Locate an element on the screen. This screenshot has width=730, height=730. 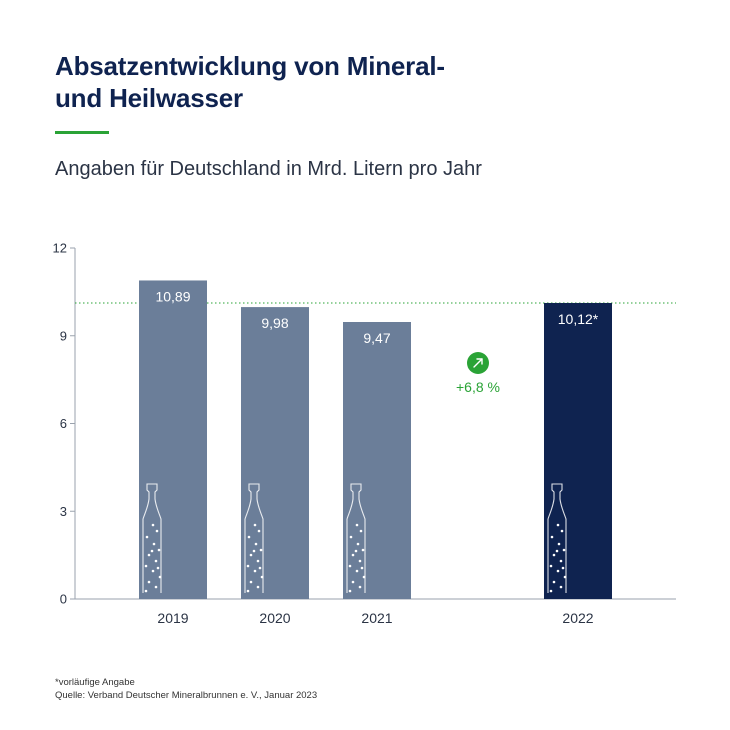
bar-group-2021: 9,47 is located at coordinates (377, 460).